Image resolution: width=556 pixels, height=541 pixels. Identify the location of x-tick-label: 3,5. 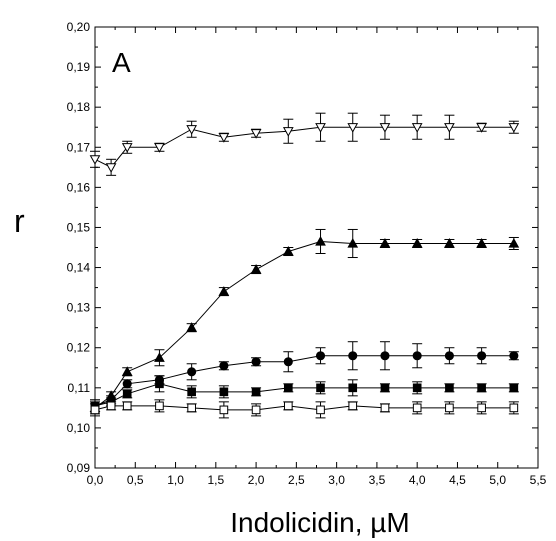
(377, 480).